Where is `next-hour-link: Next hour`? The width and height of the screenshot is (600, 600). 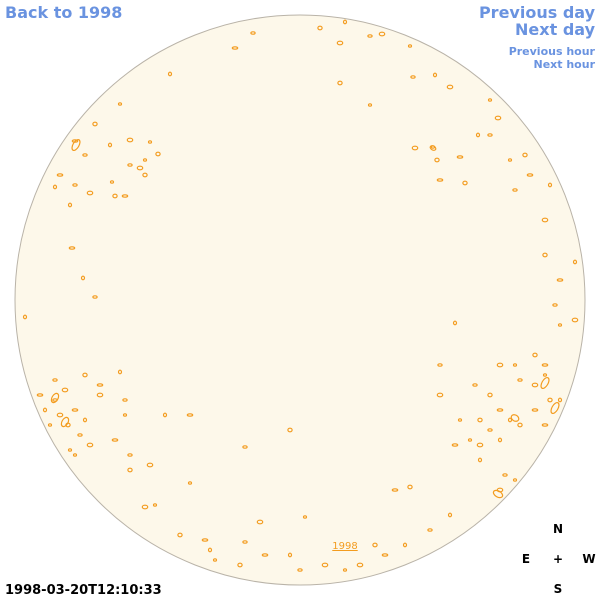
next-hour-link: Next hour is located at coordinates (564, 64).